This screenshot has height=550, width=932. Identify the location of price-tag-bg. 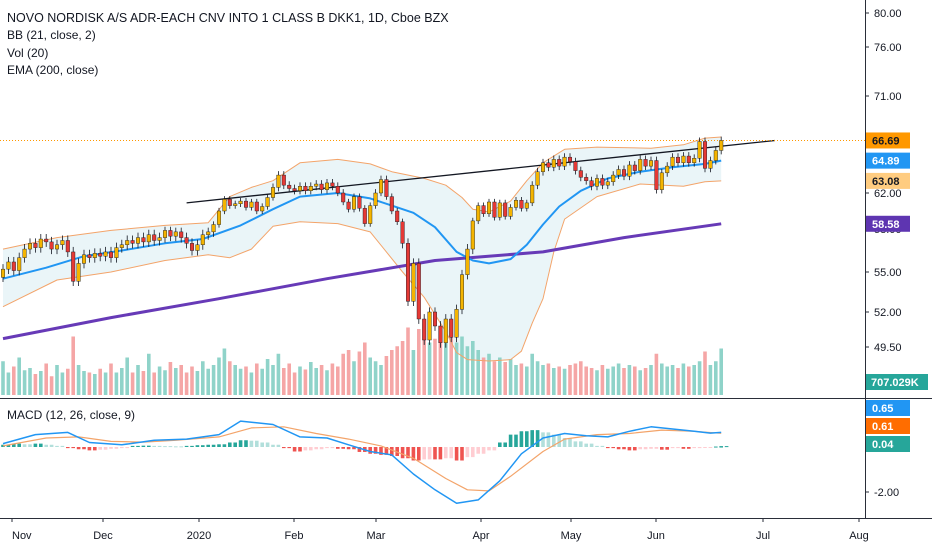
(888, 180).